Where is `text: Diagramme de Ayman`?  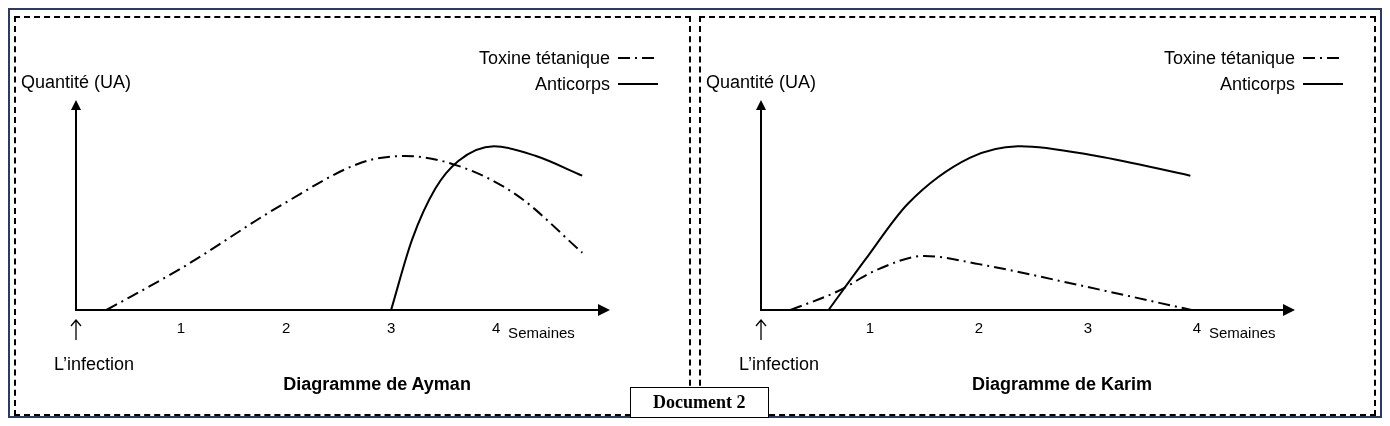
text: Diagramme de Ayman is located at coordinates (377, 384).